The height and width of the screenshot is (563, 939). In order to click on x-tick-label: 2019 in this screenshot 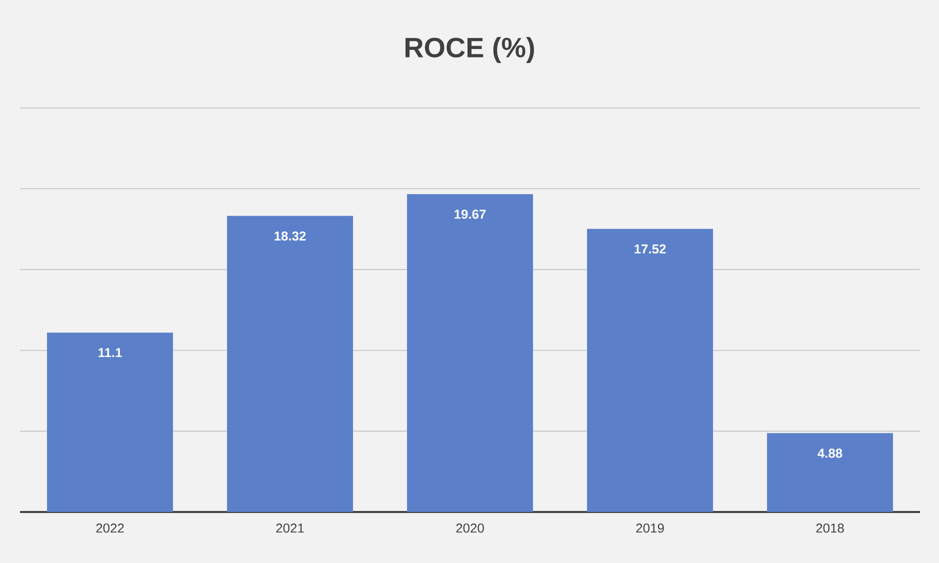, I will do `click(650, 528)`.